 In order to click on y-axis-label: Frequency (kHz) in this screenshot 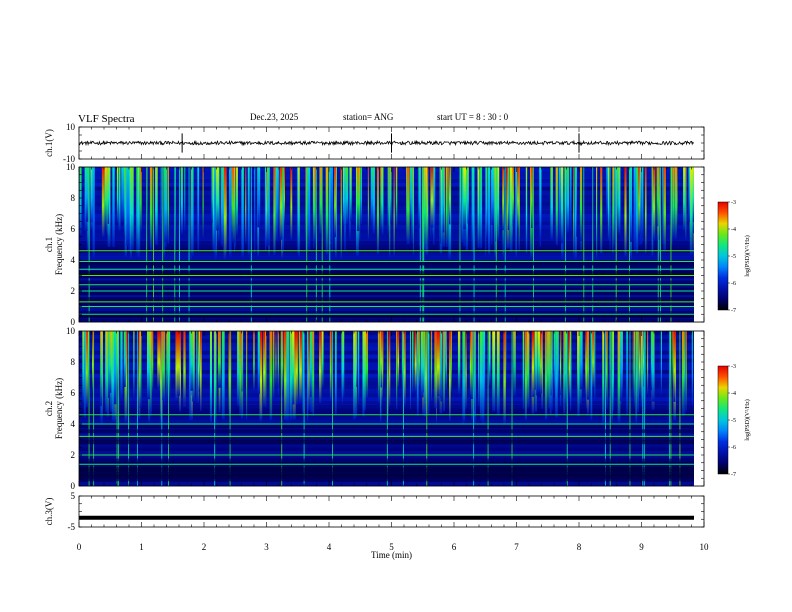, I will do `click(59, 244)`.